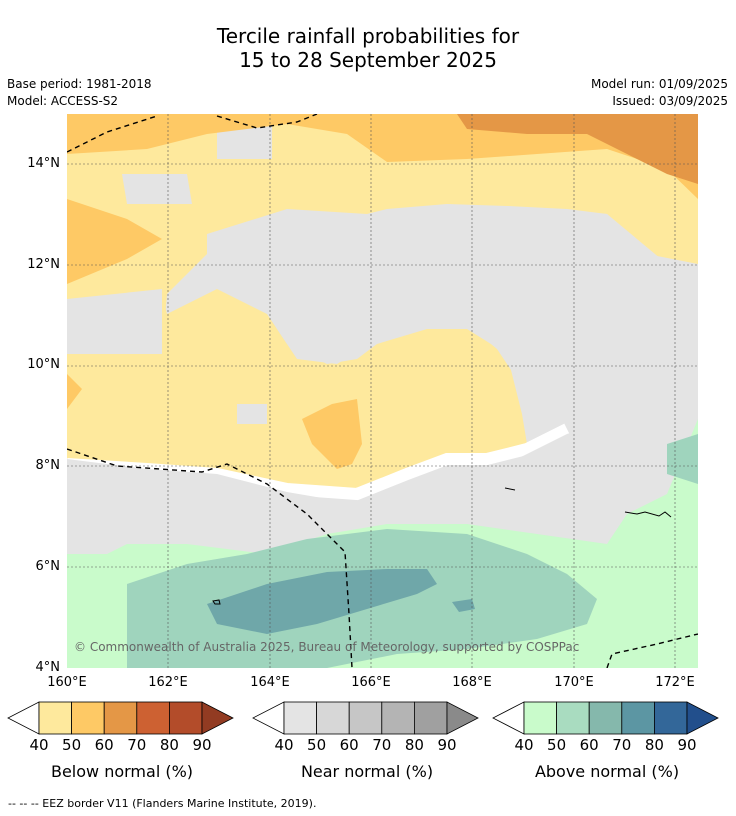 This screenshot has width=736, height=816. Describe the element at coordinates (574, 682) in the screenshot. I see `lon-label-170e: 170°E` at that location.